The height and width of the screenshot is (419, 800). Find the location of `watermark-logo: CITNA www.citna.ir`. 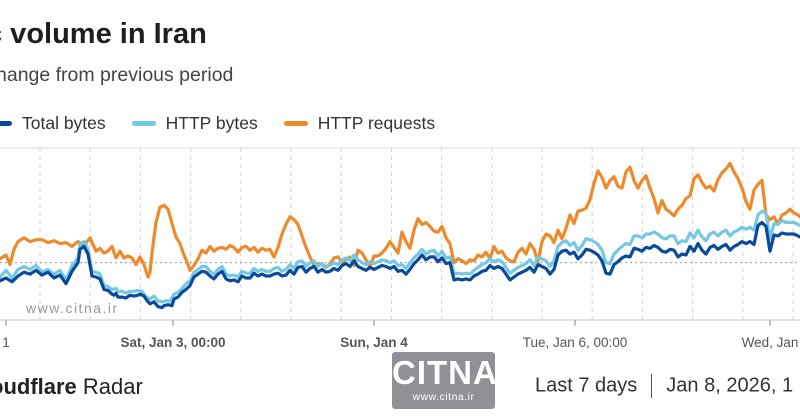

watermark-logo: CITNA www.citna.ir is located at coordinates (445, 380).